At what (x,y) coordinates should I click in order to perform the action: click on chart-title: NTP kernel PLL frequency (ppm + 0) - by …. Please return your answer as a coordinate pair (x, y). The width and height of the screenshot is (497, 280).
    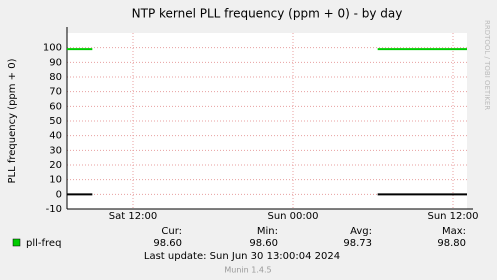
    Looking at the image, I should click on (267, 14).